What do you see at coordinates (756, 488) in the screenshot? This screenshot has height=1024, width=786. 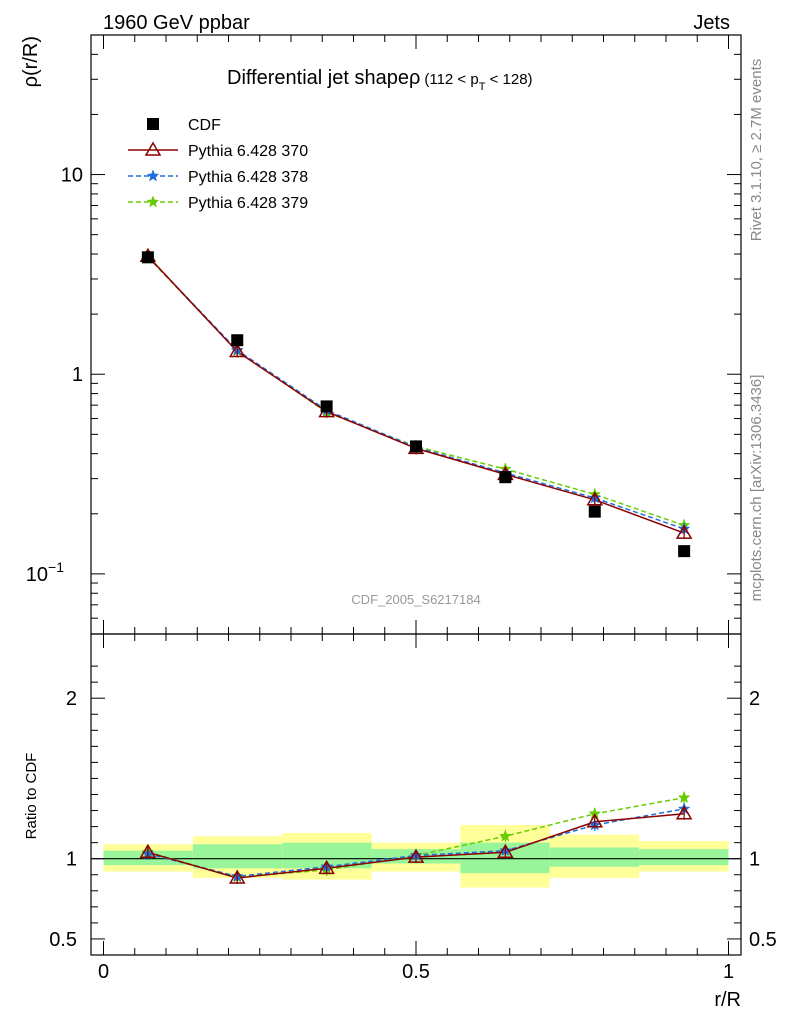 I see `mcplots-label: mcplots.cern.ch [arXiv:1306.3436]` at bounding box center [756, 488].